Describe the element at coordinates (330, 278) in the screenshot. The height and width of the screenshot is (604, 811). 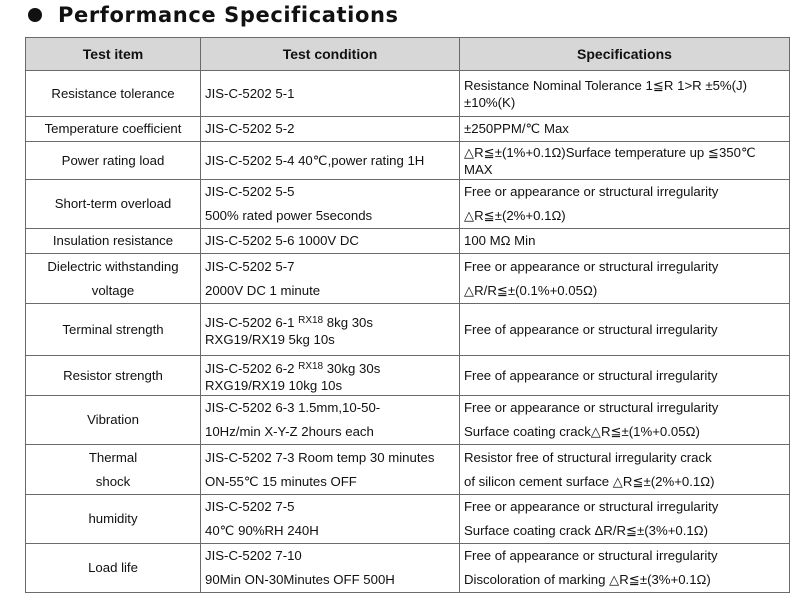
I see `test-condition-cell: JIS-C-5202 5-7 2000V DC 1 minute` at that location.